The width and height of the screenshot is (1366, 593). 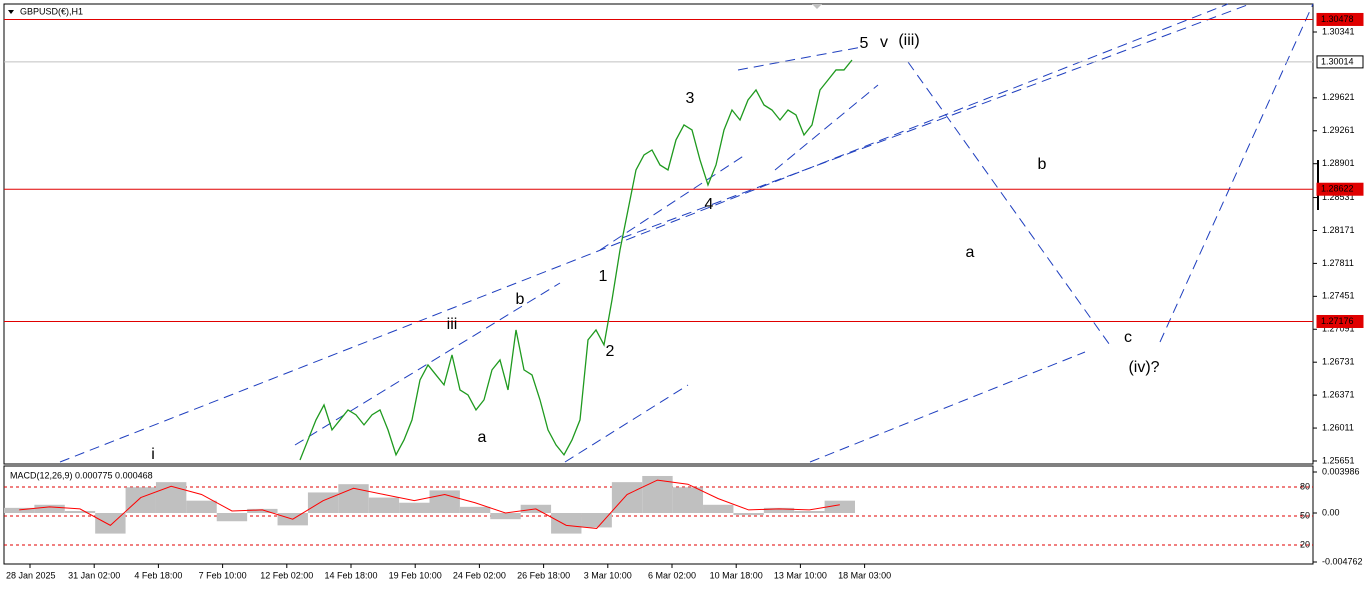 I want to click on y-tick-label: 1.26011, so click(x=1338, y=427).